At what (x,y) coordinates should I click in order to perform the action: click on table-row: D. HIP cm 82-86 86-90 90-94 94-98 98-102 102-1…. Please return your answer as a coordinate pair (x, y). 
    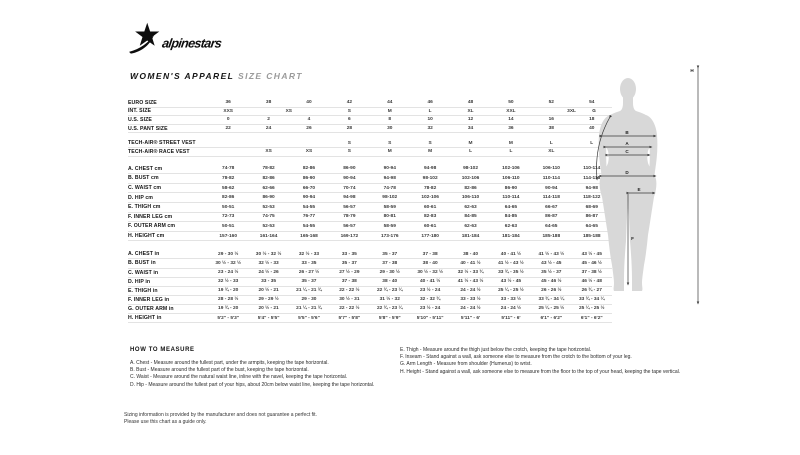
    Looking at the image, I should click on (370, 197).